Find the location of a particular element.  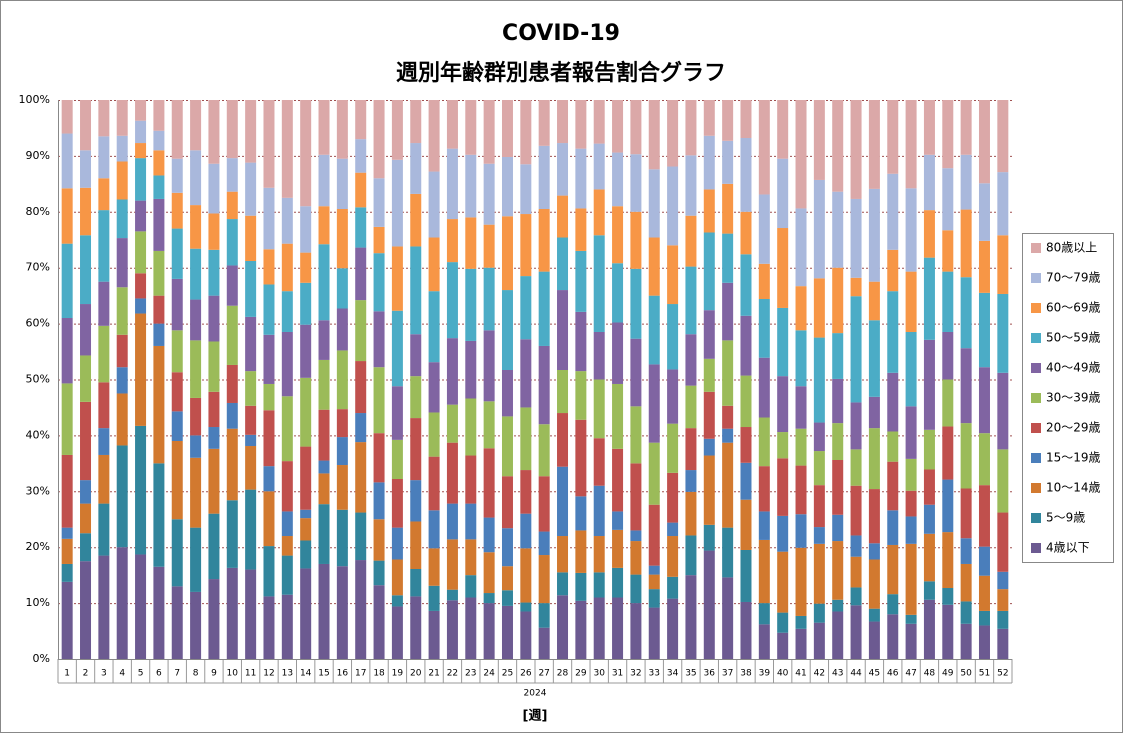

x-tick-label: 48 is located at coordinates (930, 674).